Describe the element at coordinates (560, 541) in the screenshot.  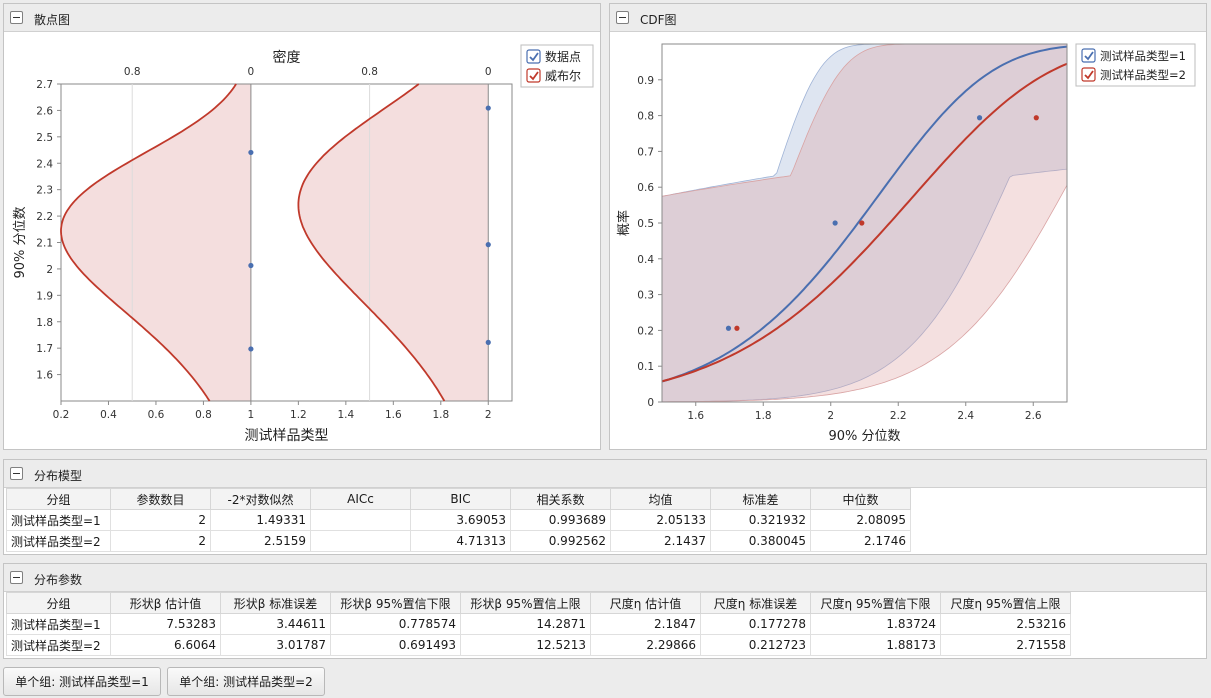
I see `table-cell: 0.992562` at that location.